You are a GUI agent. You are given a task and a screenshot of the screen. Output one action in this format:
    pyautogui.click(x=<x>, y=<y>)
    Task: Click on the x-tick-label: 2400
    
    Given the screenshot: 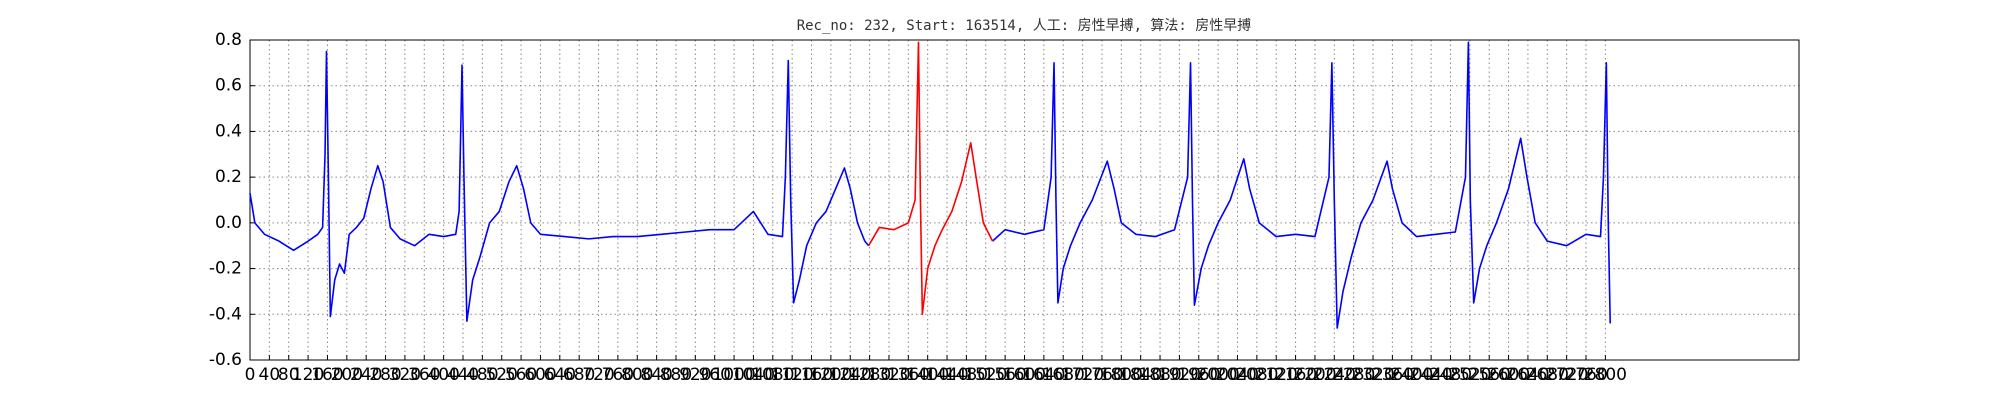 What is the action you would take?
    pyautogui.click(x=1411, y=375)
    